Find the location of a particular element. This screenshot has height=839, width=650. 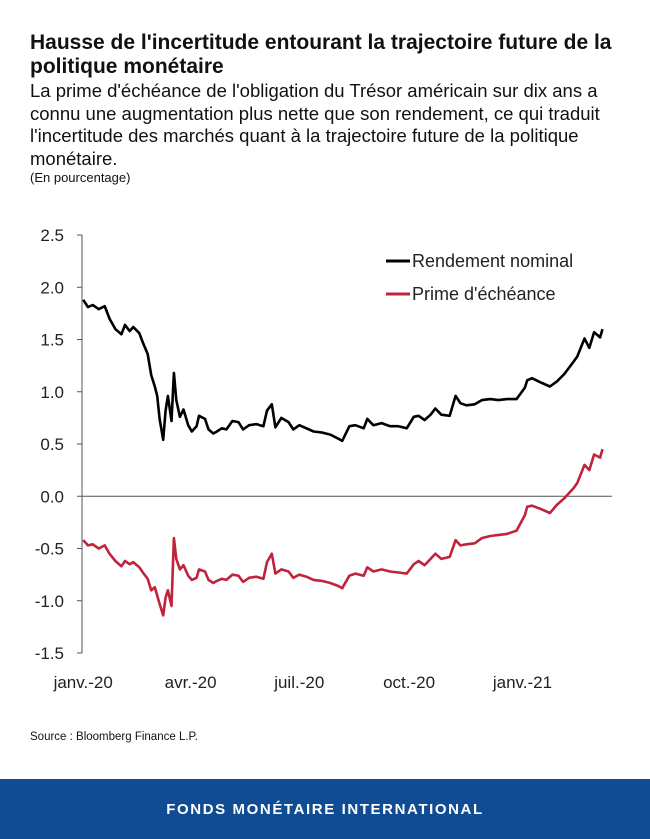

x-tick-label: avr.-20 is located at coordinates (191, 682).